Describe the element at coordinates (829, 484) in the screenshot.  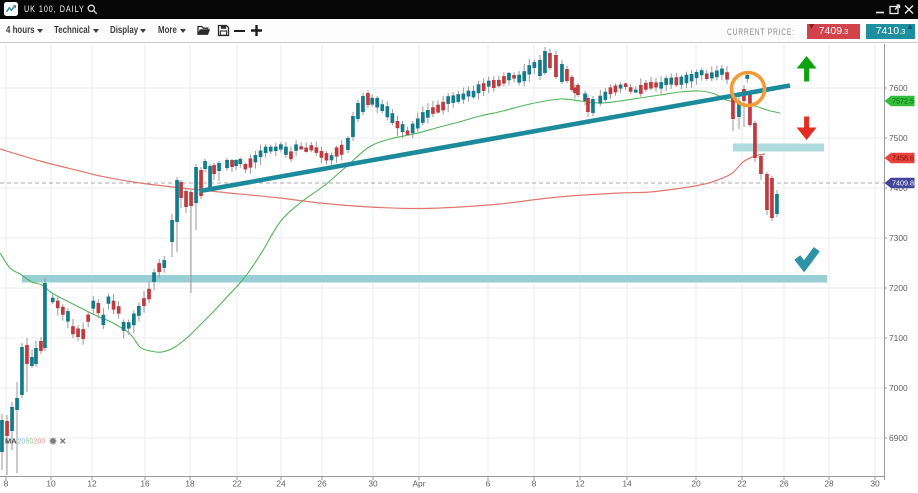
I see `svg-text: 28` at that location.